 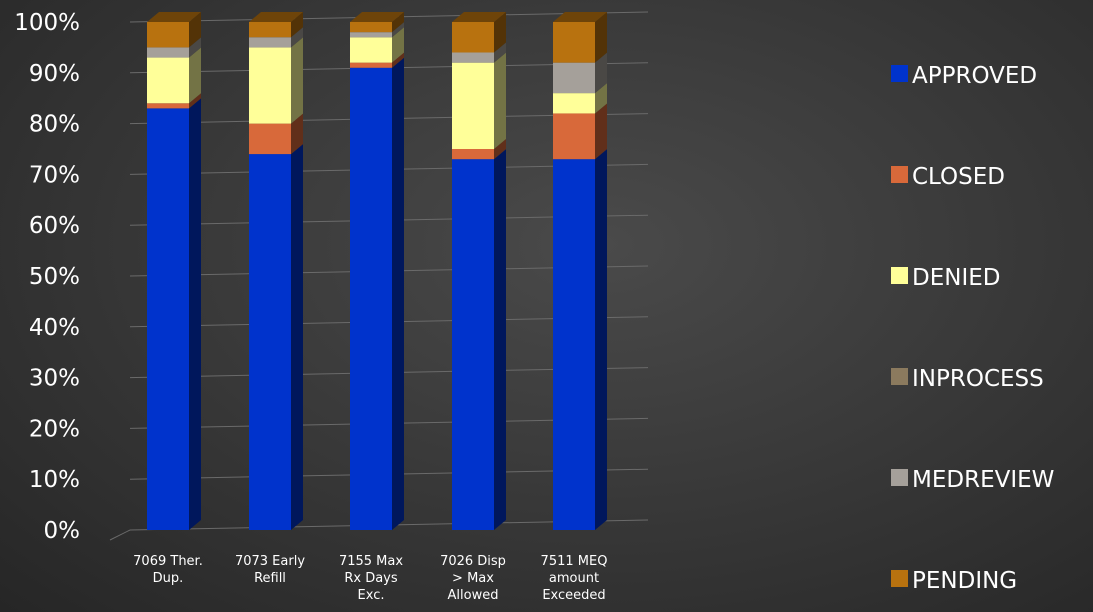 I want to click on y-axis-ticks: 0% 10% 20% 30% 40% 50% 60% 70% 80% 90% 100%, so click(x=47, y=277).